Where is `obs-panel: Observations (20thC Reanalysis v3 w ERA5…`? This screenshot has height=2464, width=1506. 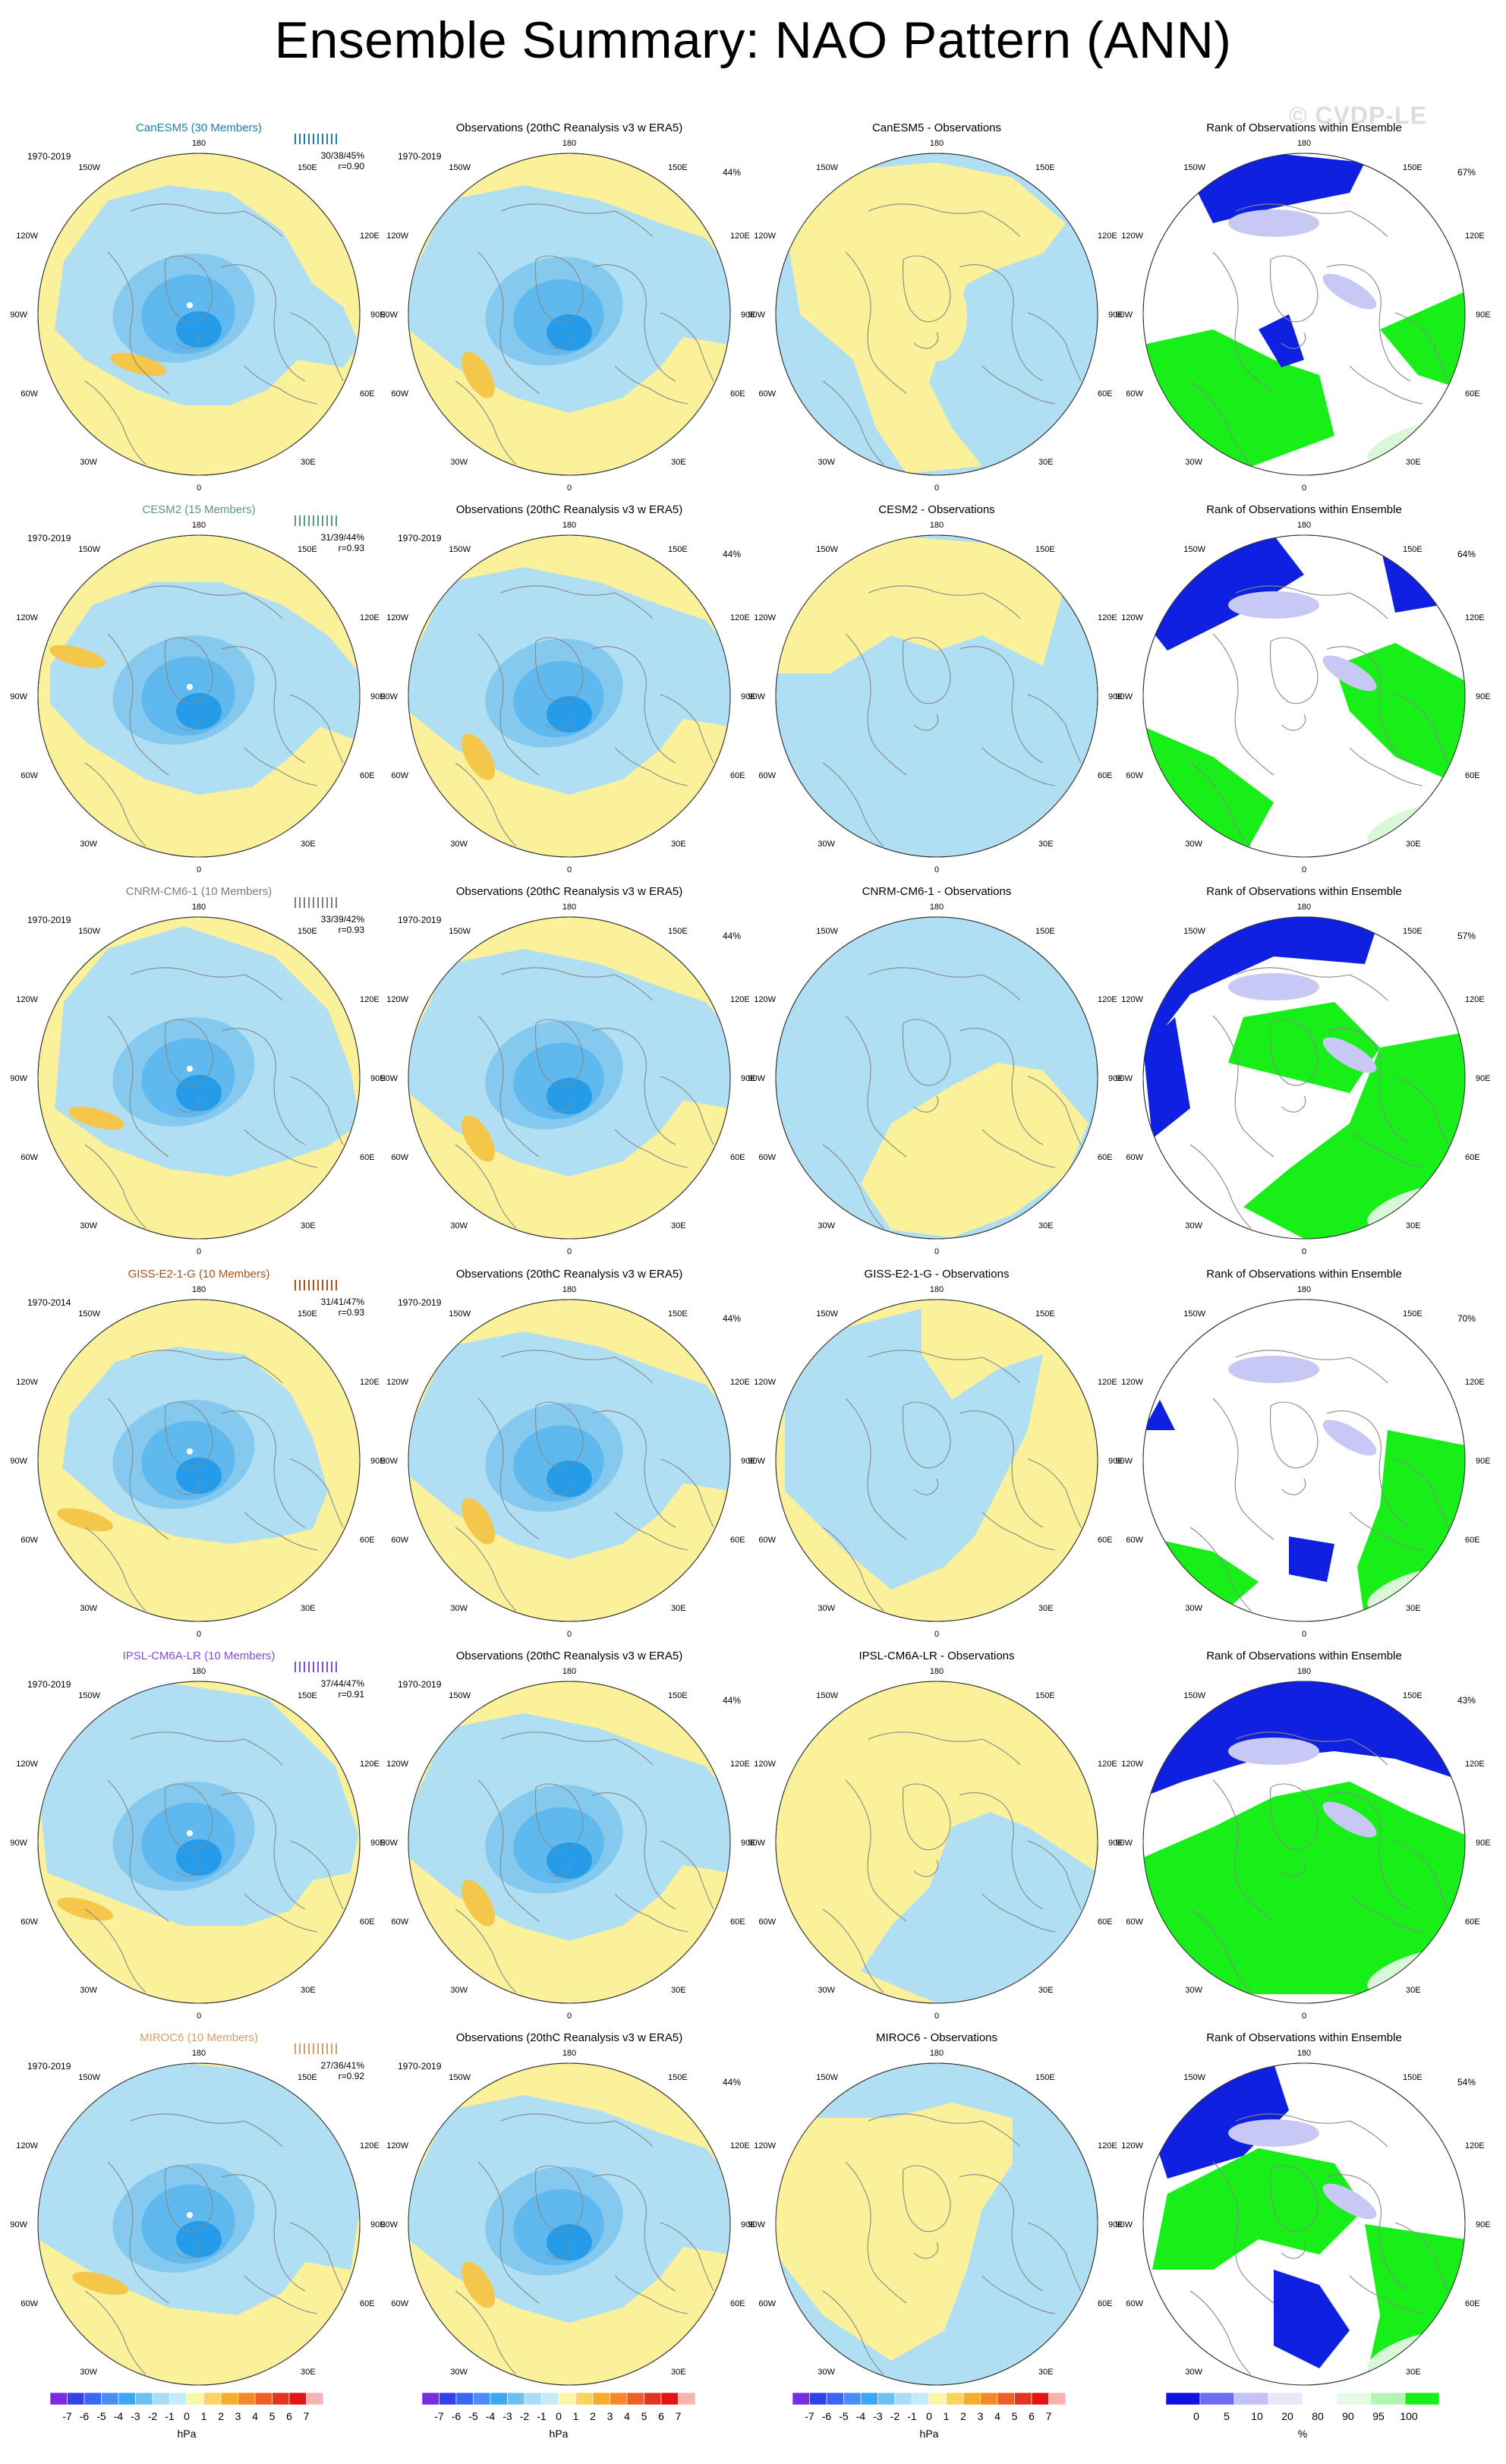 obs-panel: Observations (20thC Reanalysis v3 w ERA5… is located at coordinates (567, 1835).